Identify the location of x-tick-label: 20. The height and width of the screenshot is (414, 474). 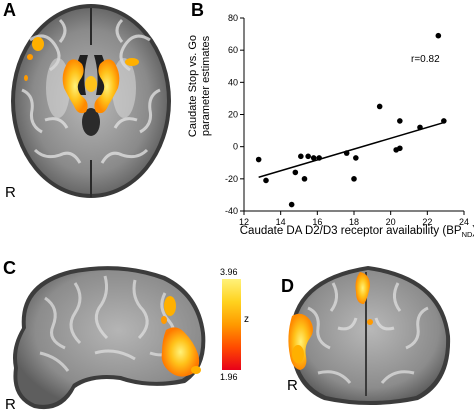
(391, 222).